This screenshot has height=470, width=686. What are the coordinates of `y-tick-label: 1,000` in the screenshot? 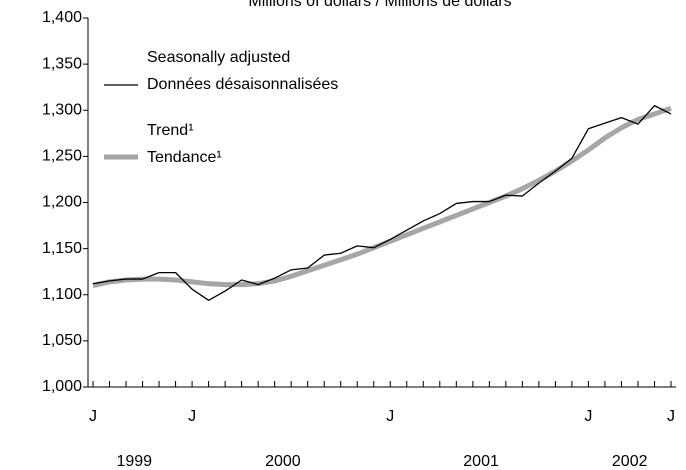 It's located at (62, 386).